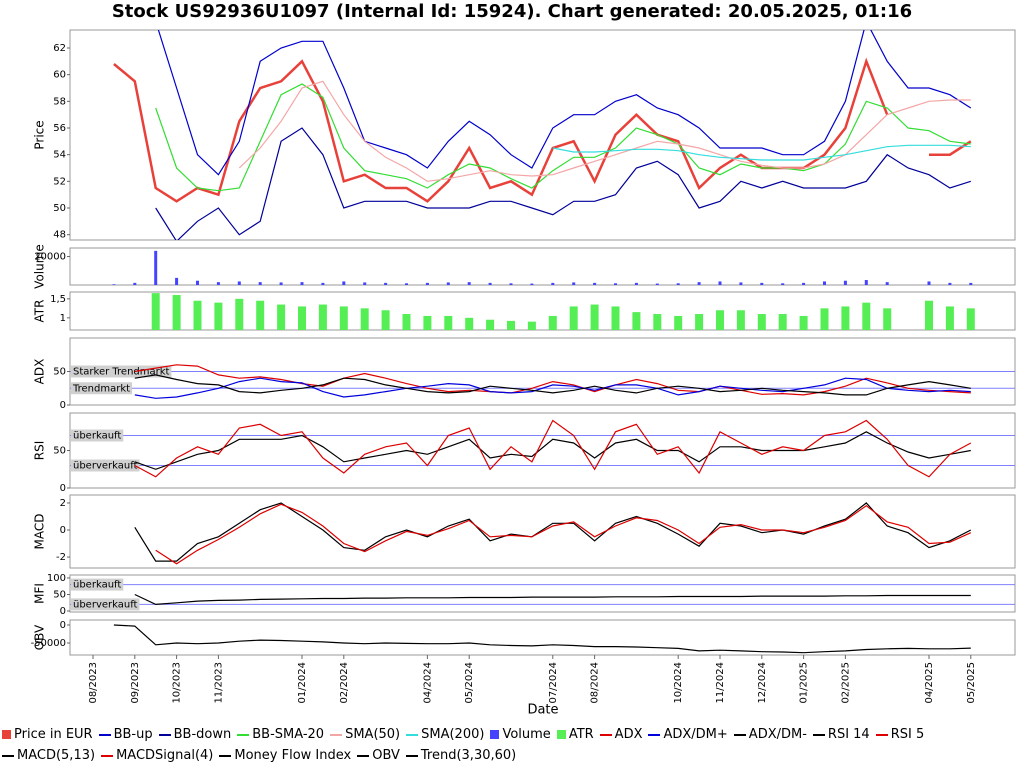  Describe the element at coordinates (899, 734) in the screenshot. I see `legend-item: RSI 5` at that location.